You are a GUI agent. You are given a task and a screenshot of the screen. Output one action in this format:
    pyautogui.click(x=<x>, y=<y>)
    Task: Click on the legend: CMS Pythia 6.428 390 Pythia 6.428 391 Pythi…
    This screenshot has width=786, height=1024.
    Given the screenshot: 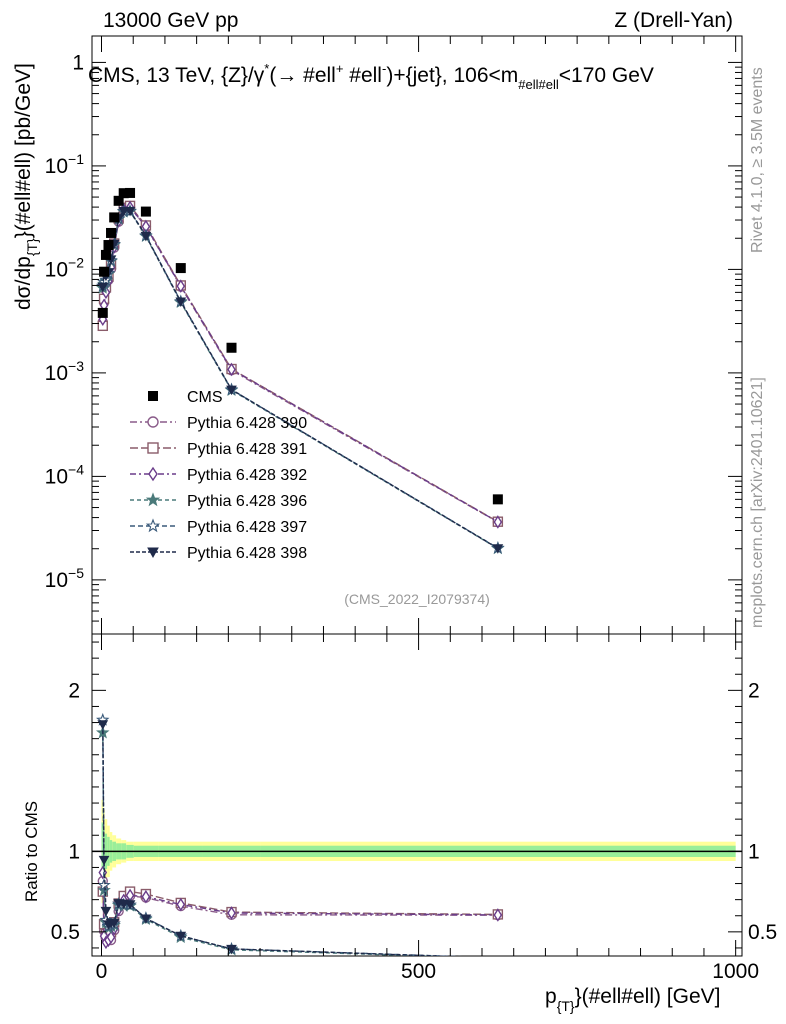 What is the action you would take?
    pyautogui.click(x=218, y=475)
    